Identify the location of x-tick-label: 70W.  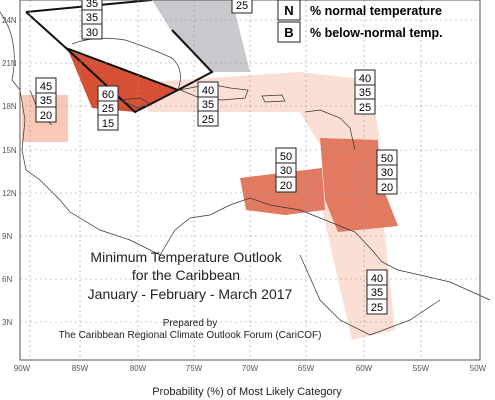
(250, 368).